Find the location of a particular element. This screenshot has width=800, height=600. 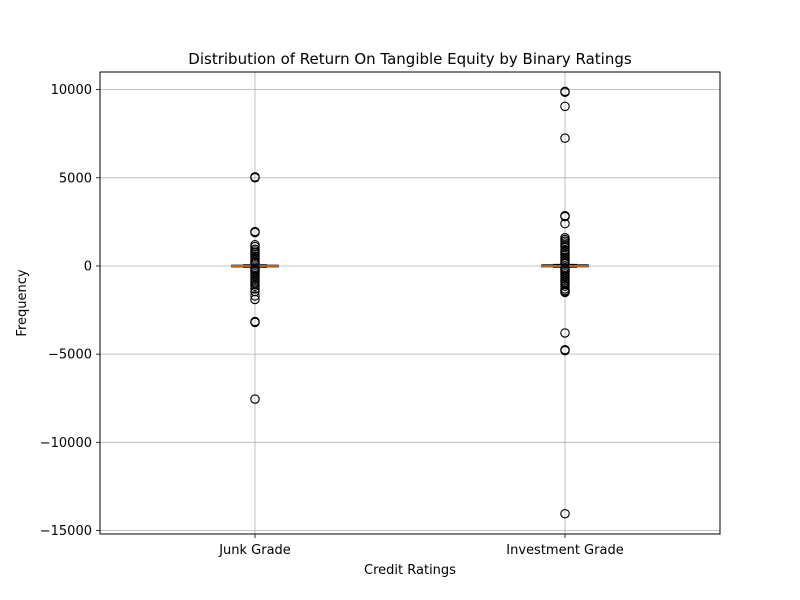

y-tick-label: −10000 is located at coordinates (66, 443).